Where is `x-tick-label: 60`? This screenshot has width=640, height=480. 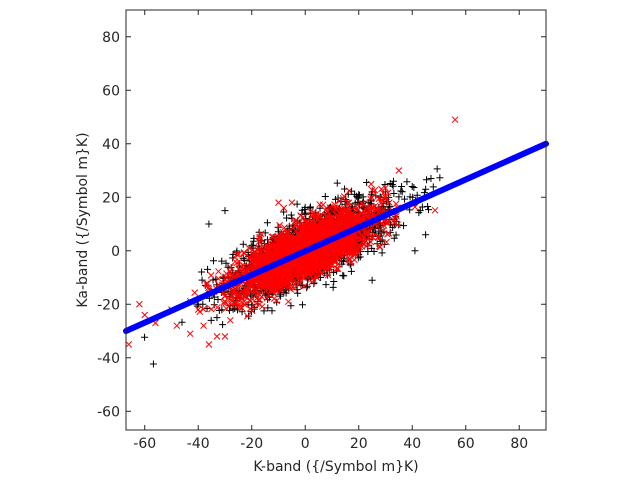 x-tick-label: 60 is located at coordinates (466, 444).